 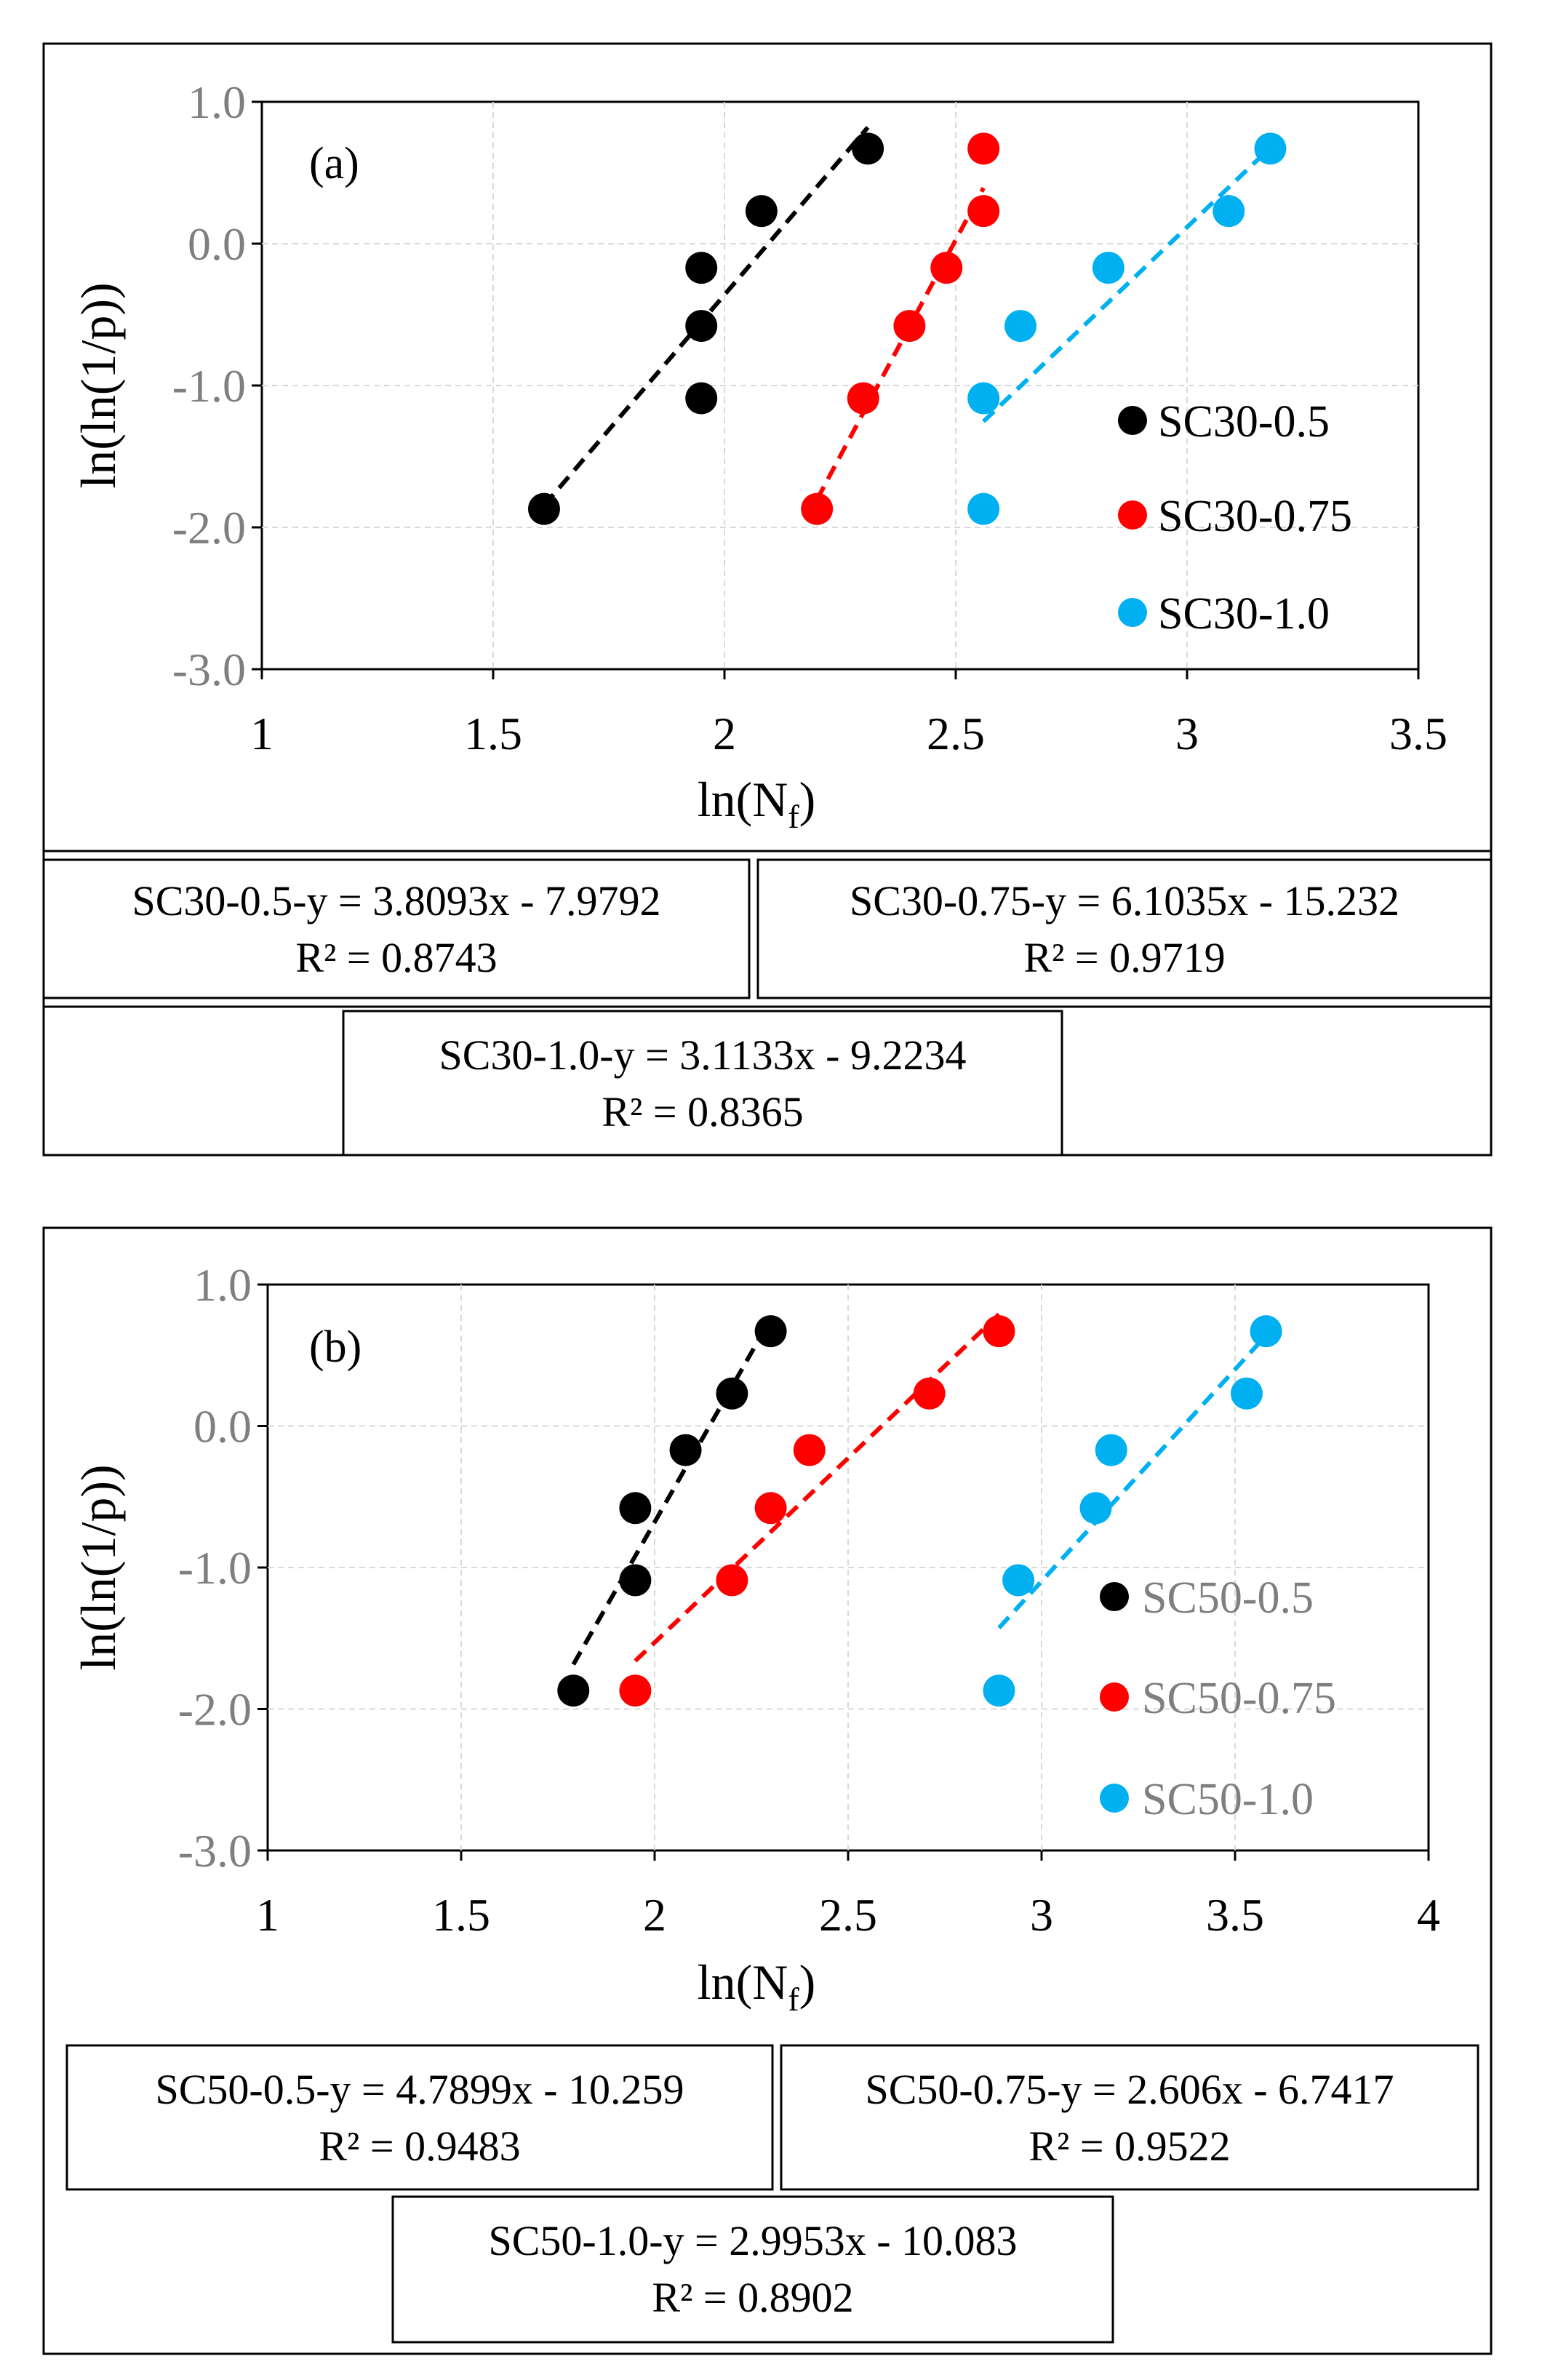 What do you see at coordinates (757, 803) in the screenshot?
I see `panel-a-x-axis-label: ln(Nf)` at bounding box center [757, 803].